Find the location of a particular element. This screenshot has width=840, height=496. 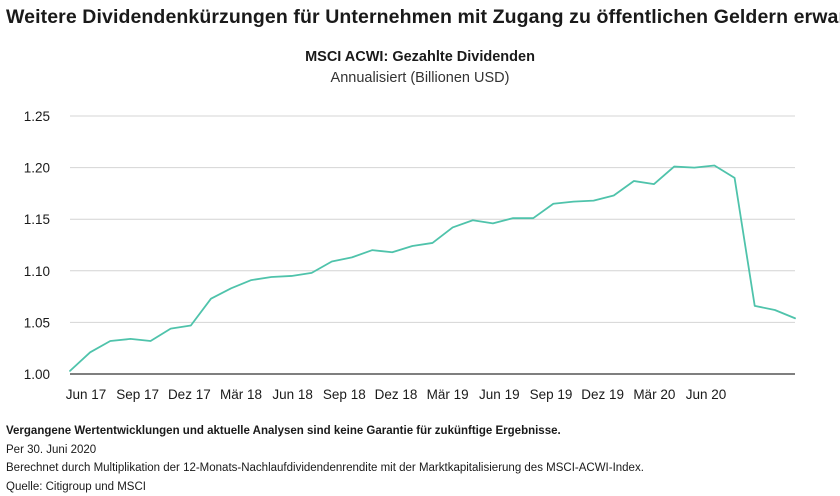

y-tick-label: 1.00 is located at coordinates (37, 374).